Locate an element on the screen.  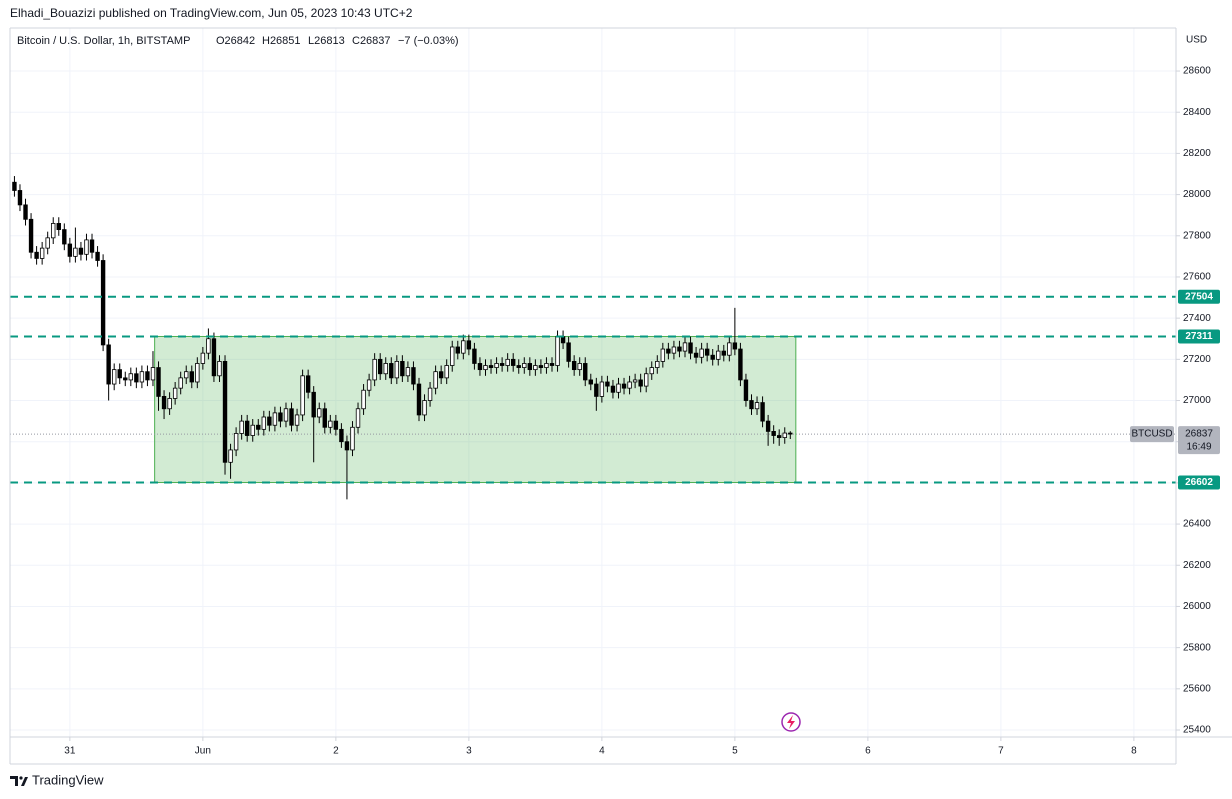
y-tick-label: 25400 is located at coordinates (1197, 730).